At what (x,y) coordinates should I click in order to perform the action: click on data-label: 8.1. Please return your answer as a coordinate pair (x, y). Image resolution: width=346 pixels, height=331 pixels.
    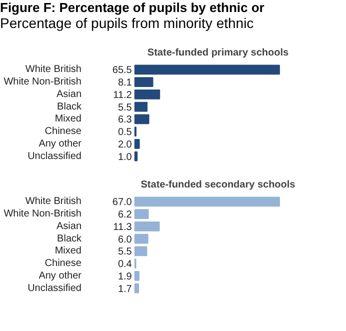
    Looking at the image, I should click on (125, 83).